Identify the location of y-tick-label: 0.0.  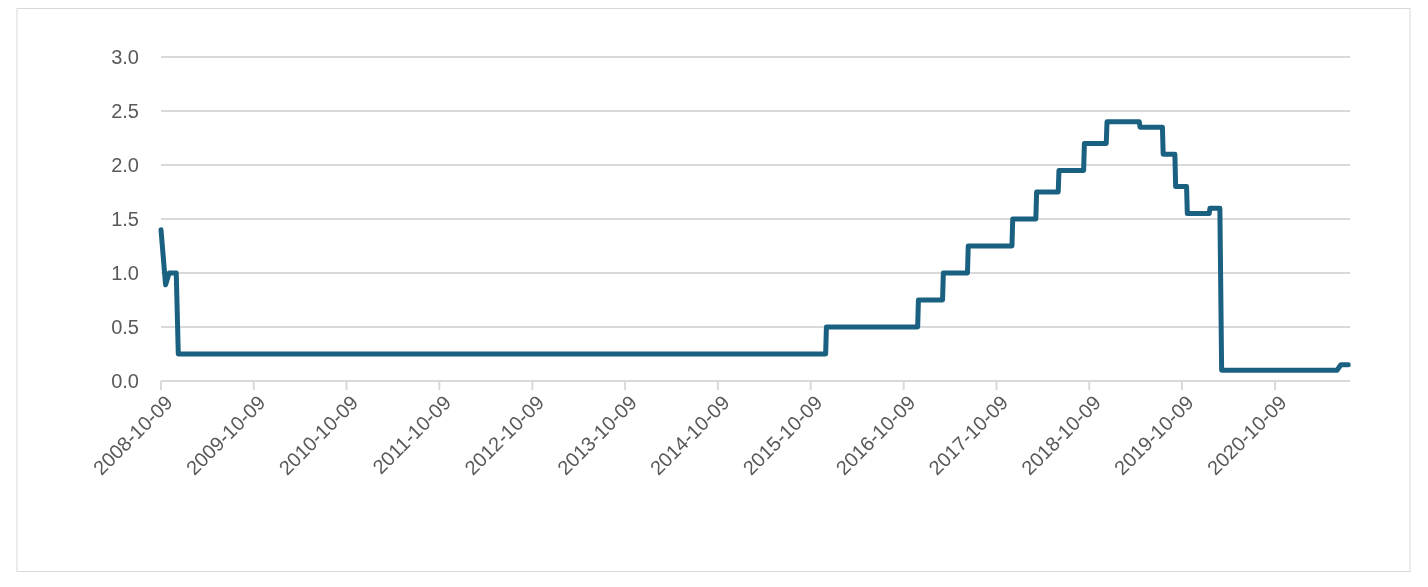
(125, 381).